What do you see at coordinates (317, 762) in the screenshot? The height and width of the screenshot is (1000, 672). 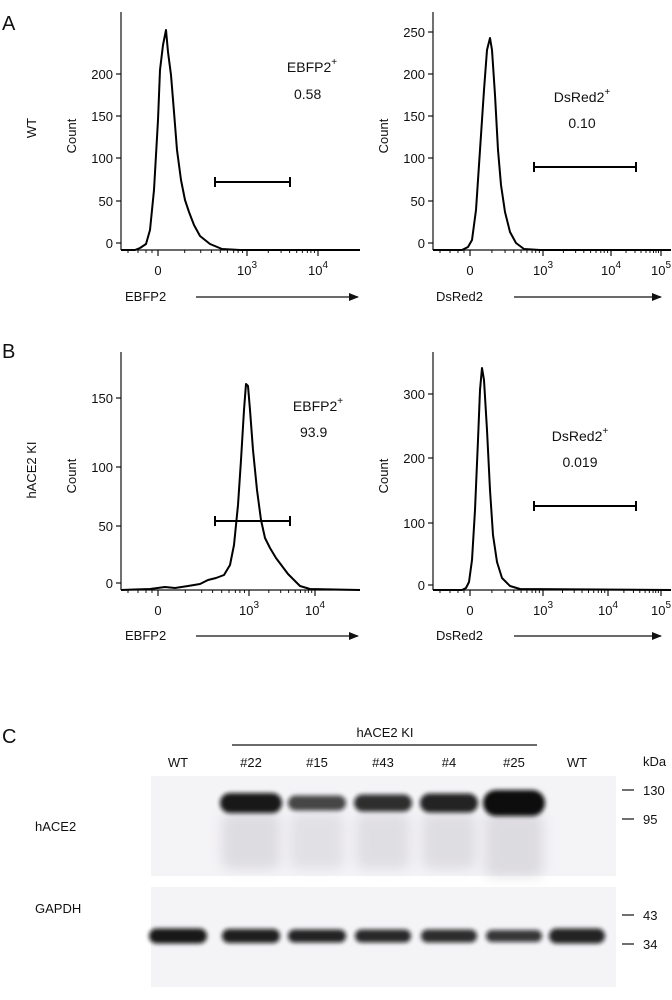 I see `lane-label: #15` at bounding box center [317, 762].